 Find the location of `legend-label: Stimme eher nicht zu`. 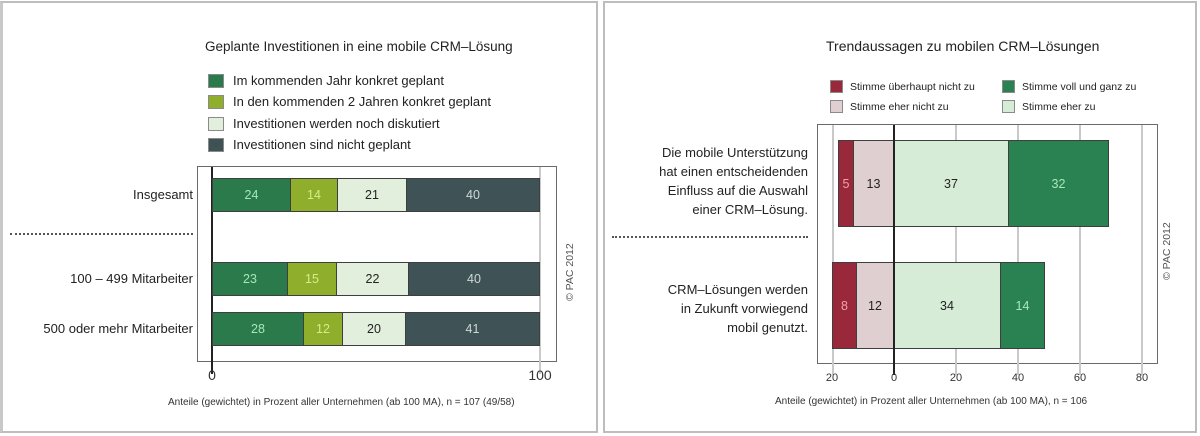

legend-label: Stimme eher nicht zu is located at coordinates (899, 106).